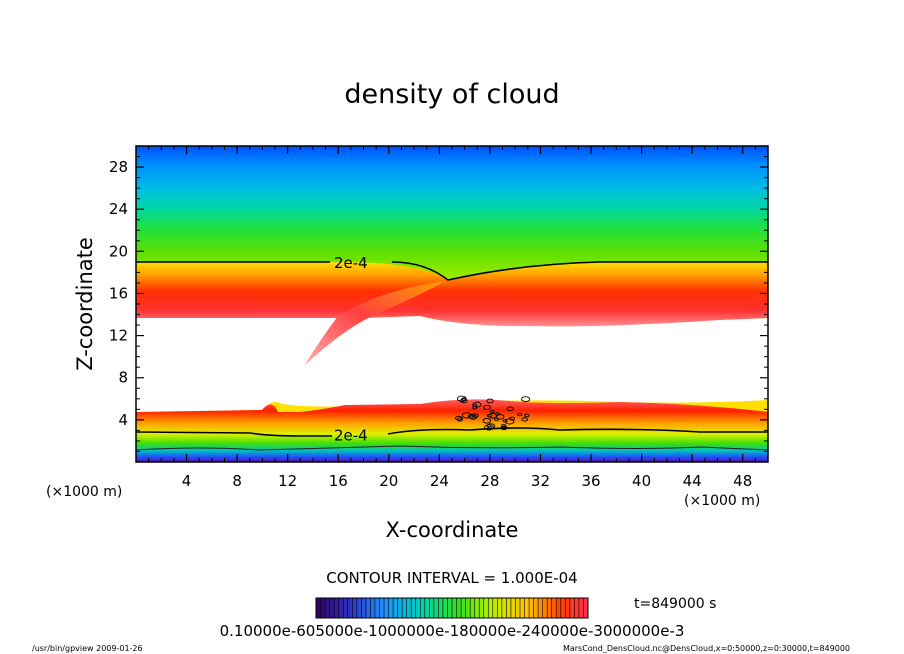  Describe the element at coordinates (590, 481) in the screenshot. I see `x-tick-label: 36` at that location.